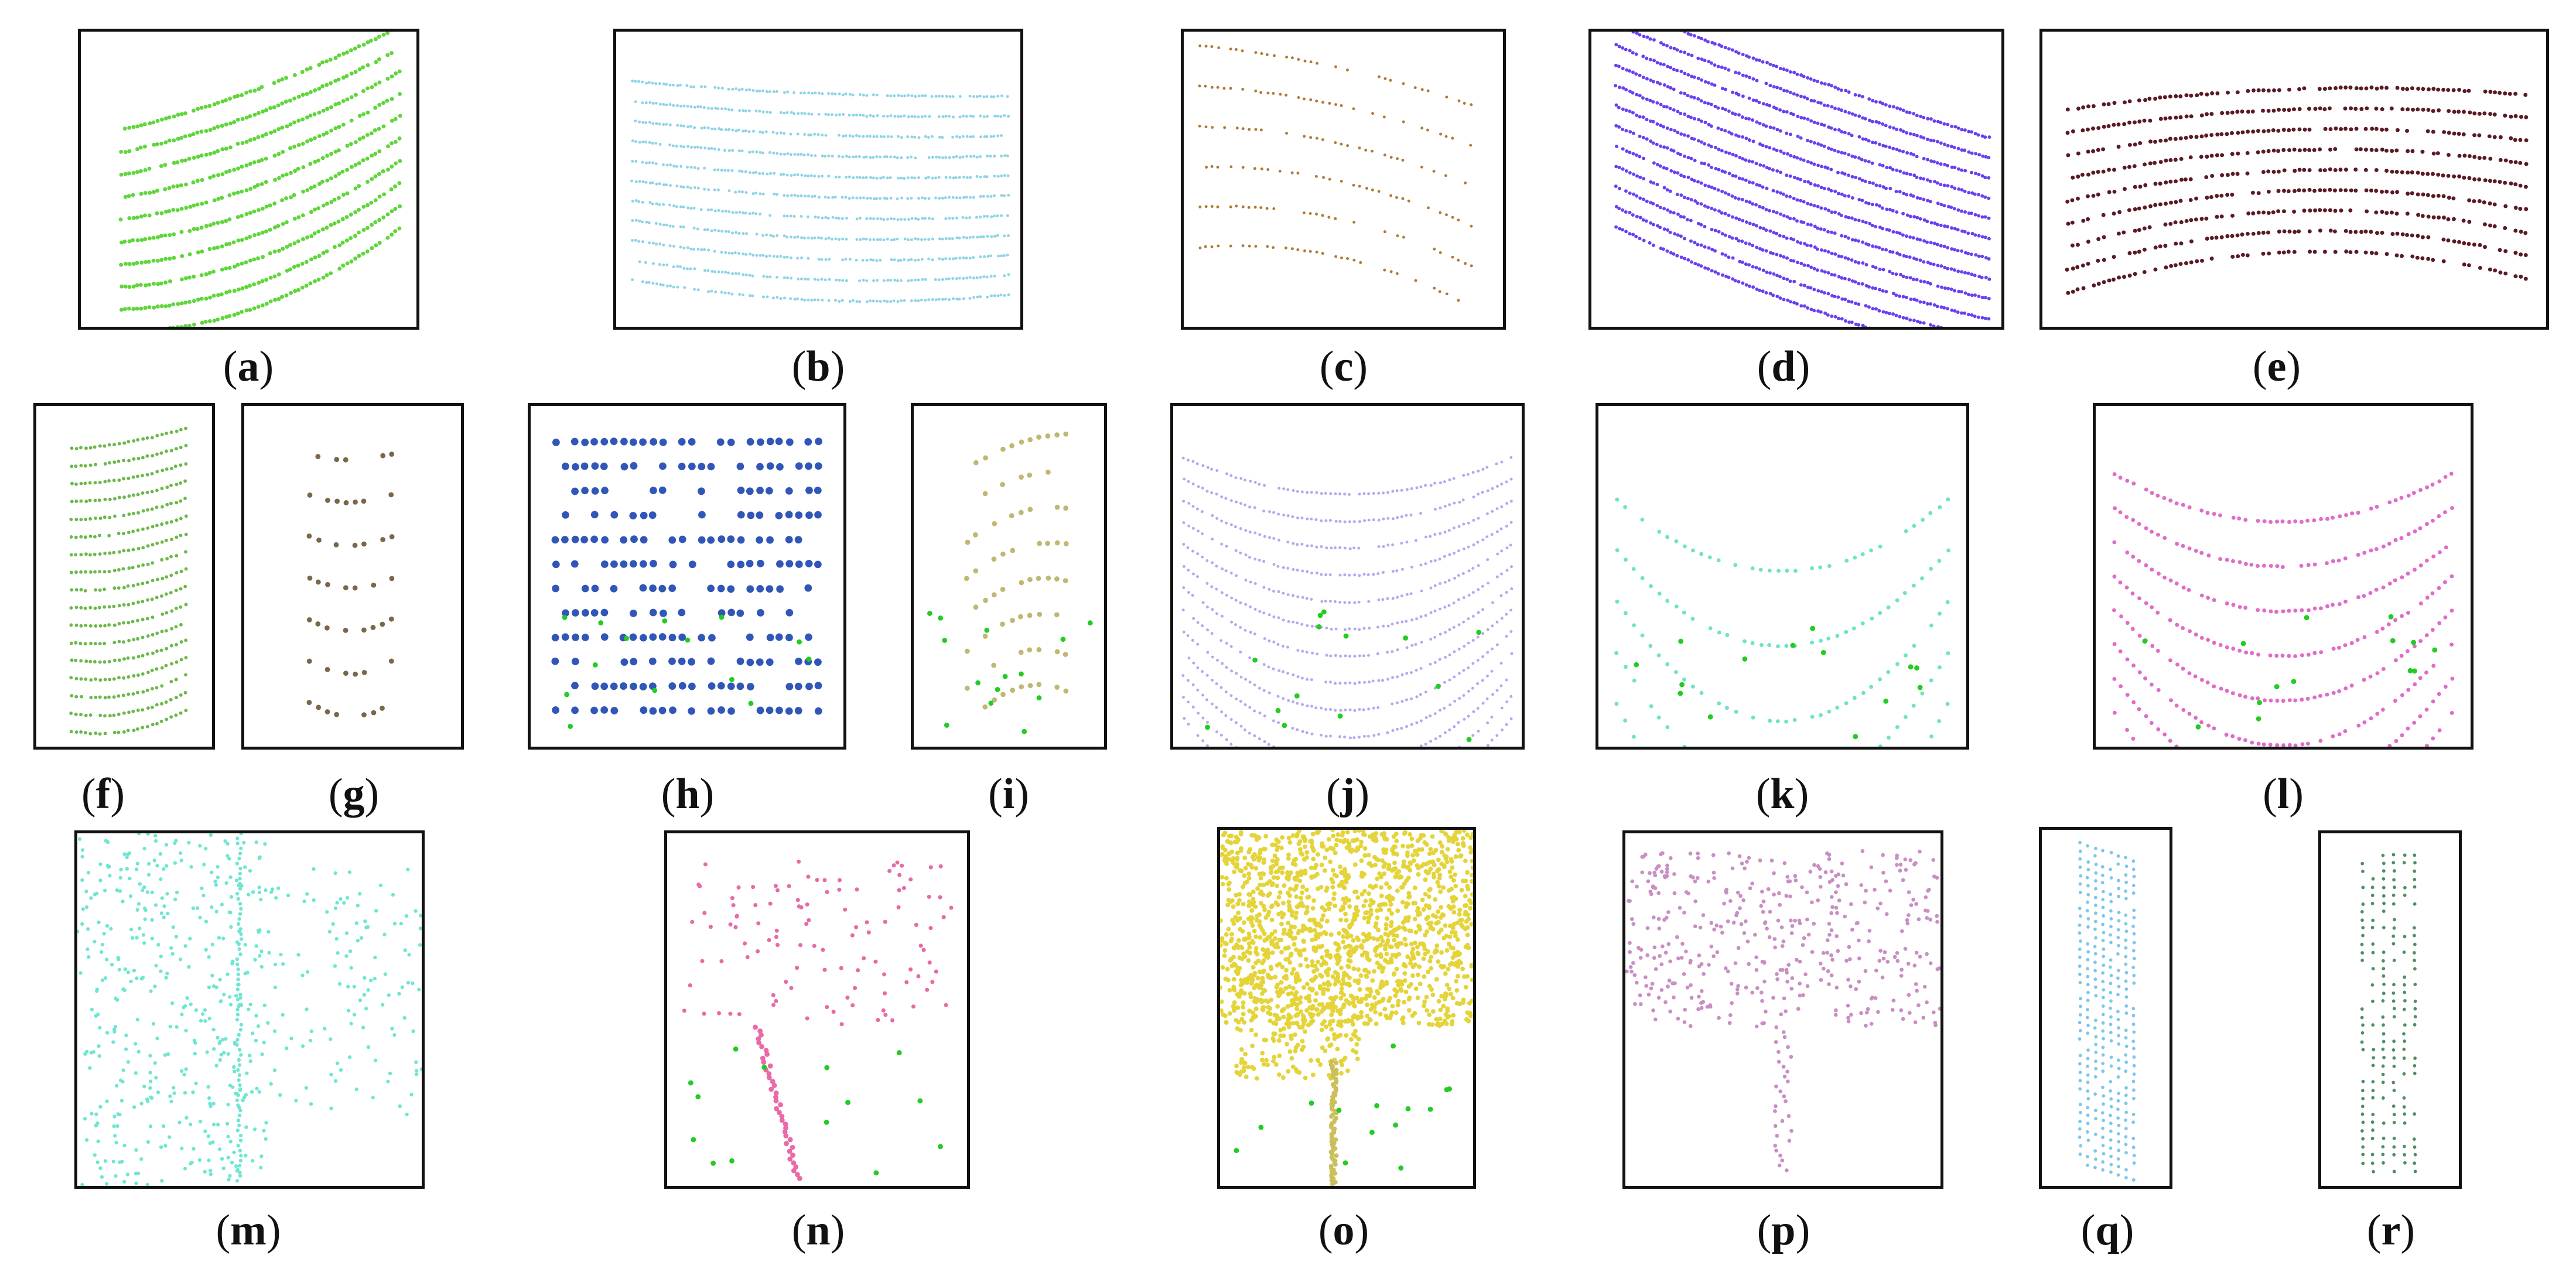 The height and width of the screenshot is (1286, 2576). What do you see at coordinates (1782, 794) in the screenshot?
I see `caption-k: (k)` at bounding box center [1782, 794].